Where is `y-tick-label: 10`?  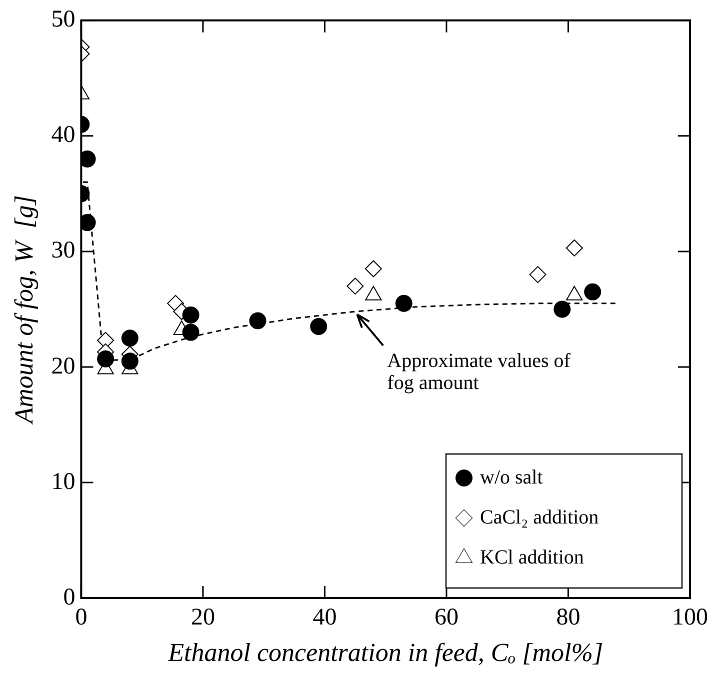 y-tick-label: 10 is located at coordinates (63, 481).